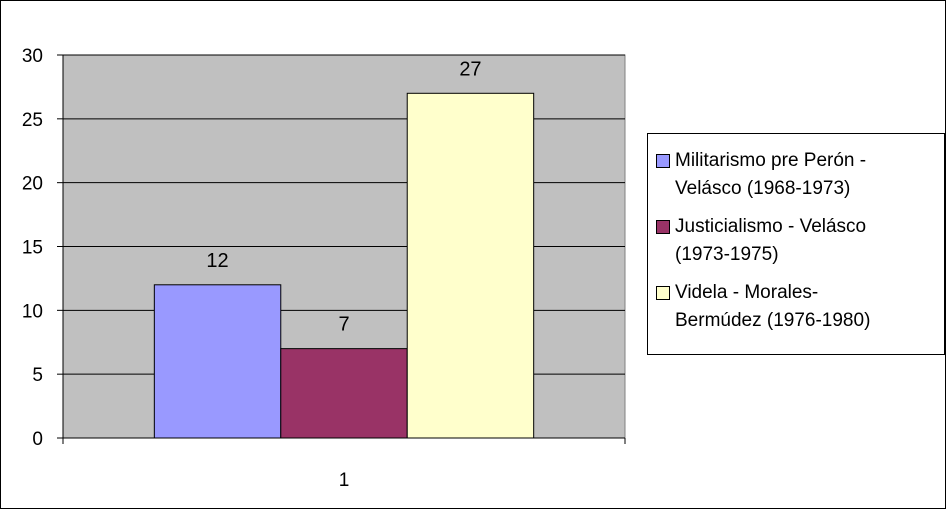 The height and width of the screenshot is (510, 946). I want to click on y-tick-label: 0, so click(37, 439).